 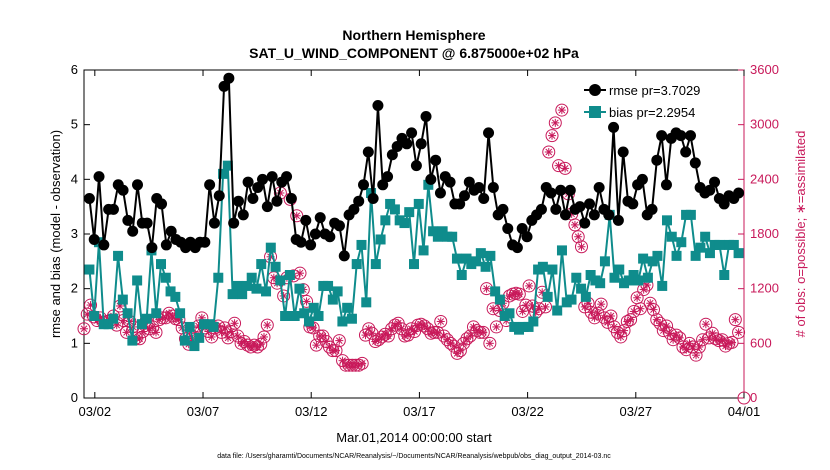 What do you see at coordinates (761, 342) in the screenshot?
I see `y-tick-label-right: 600` at bounding box center [761, 342].